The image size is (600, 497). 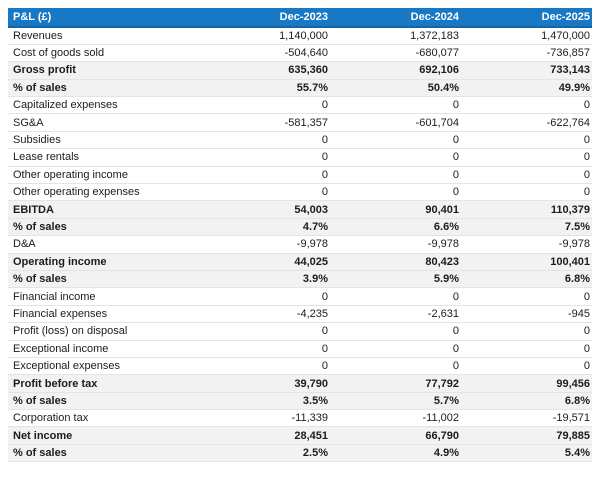 I want to click on table-row: Exceptional income 0 0 0, so click(x=300, y=349).